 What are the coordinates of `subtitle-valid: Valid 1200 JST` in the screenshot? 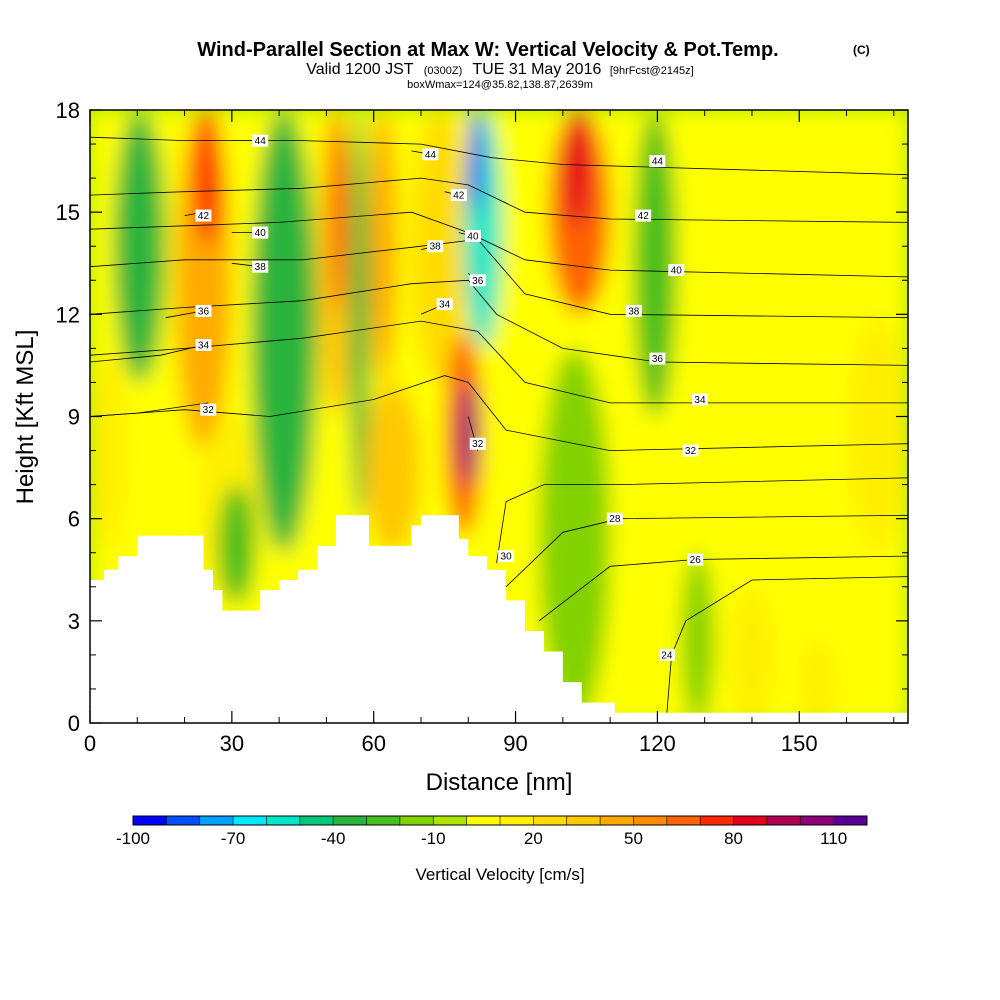 It's located at (360, 69).